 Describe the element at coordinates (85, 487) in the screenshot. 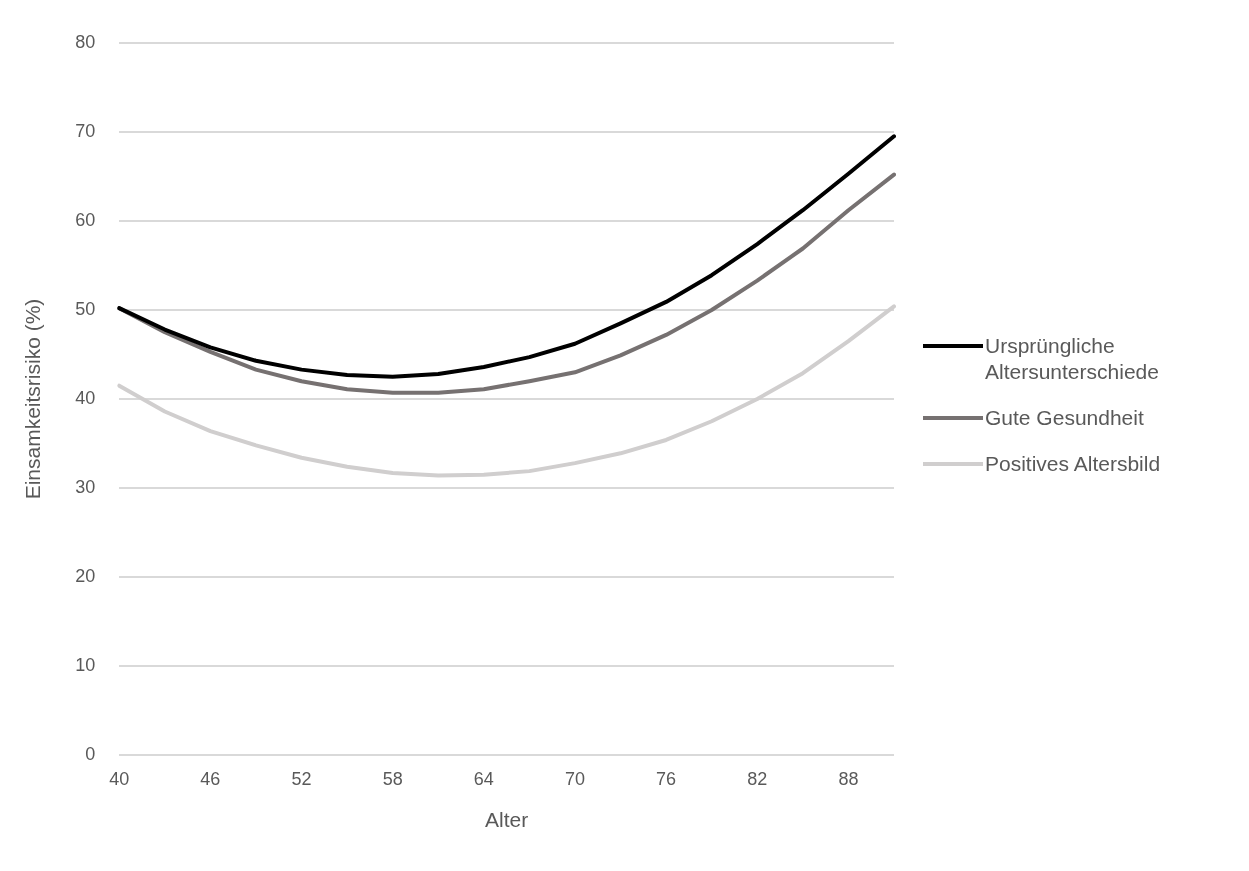

I see `y-tick-label: 30` at that location.